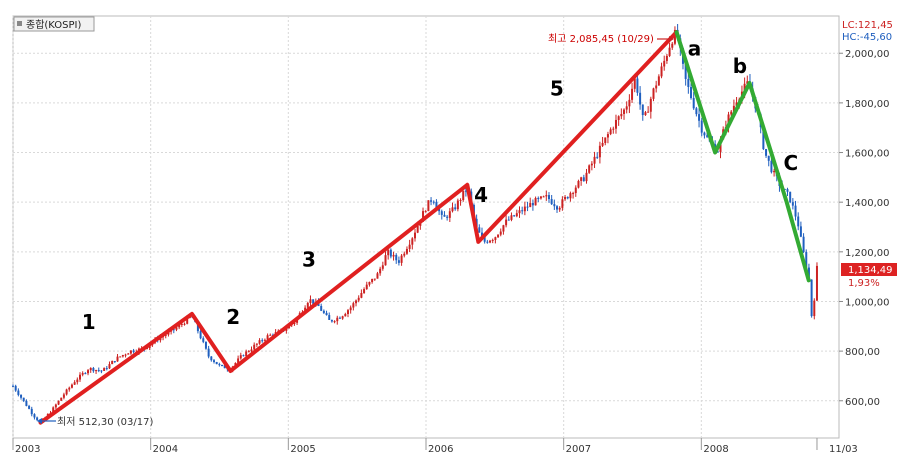 Image resolution: width=913 pixels, height=473 pixels. I want to click on x-tick-label: 11/03, so click(843, 449).